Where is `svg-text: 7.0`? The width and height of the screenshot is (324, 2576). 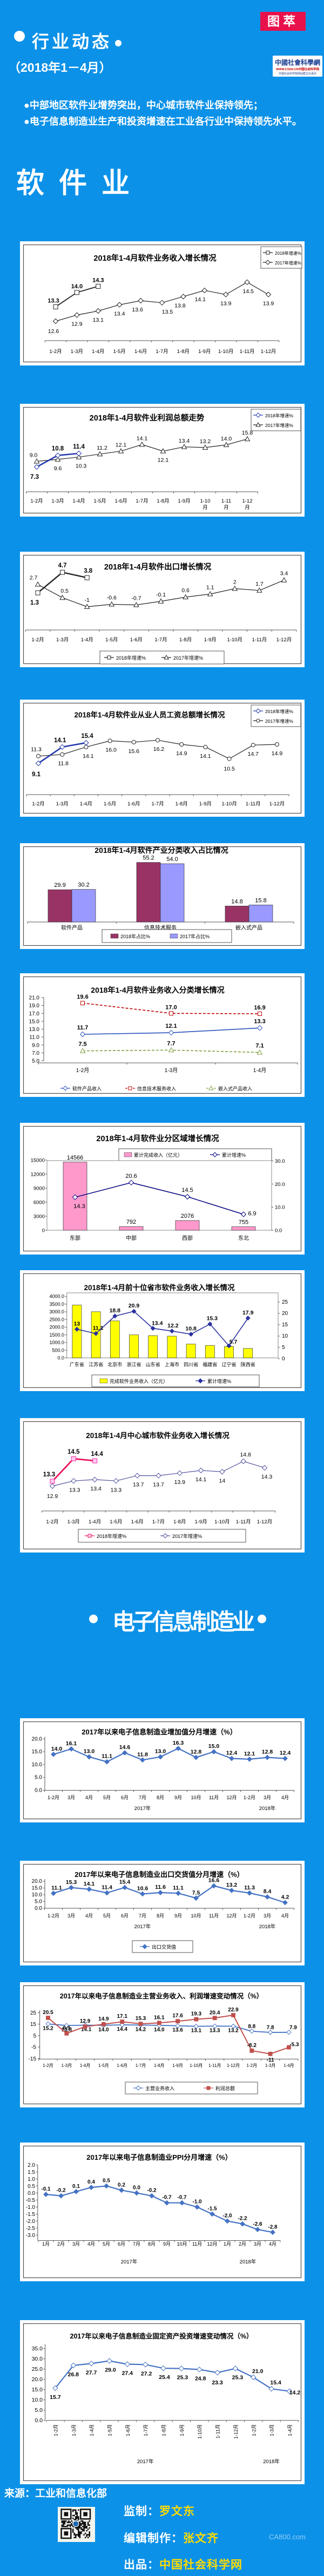 svg-text: 7.0 is located at coordinates (36, 1053).